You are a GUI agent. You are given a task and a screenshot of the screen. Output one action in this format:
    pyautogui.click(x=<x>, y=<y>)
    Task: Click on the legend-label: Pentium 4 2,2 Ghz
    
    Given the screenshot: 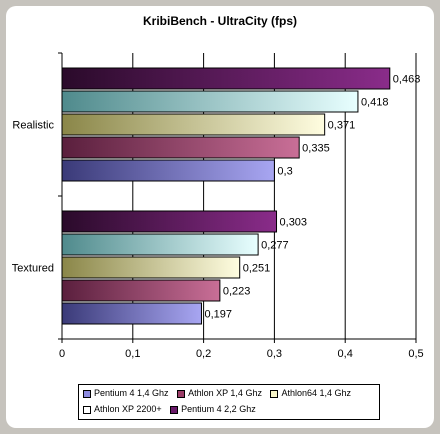 What is the action you would take?
    pyautogui.click(x=218, y=409)
    